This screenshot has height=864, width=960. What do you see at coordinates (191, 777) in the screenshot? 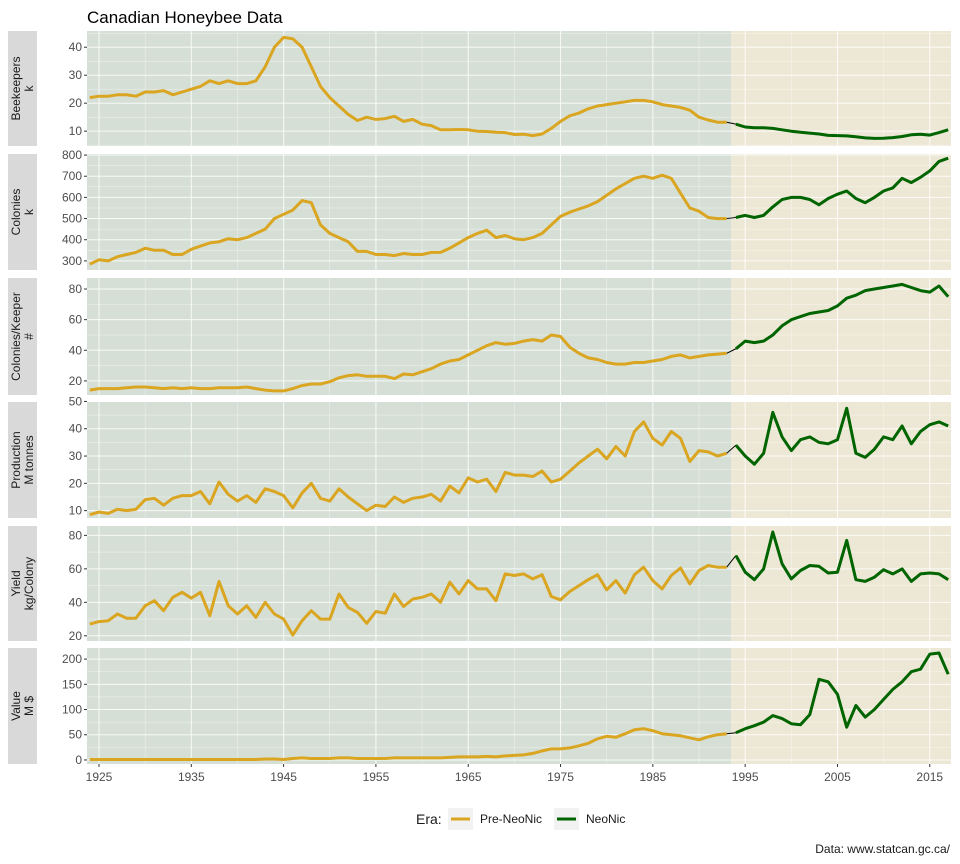
I see `x-tick-label: 1935` at bounding box center [191, 777].